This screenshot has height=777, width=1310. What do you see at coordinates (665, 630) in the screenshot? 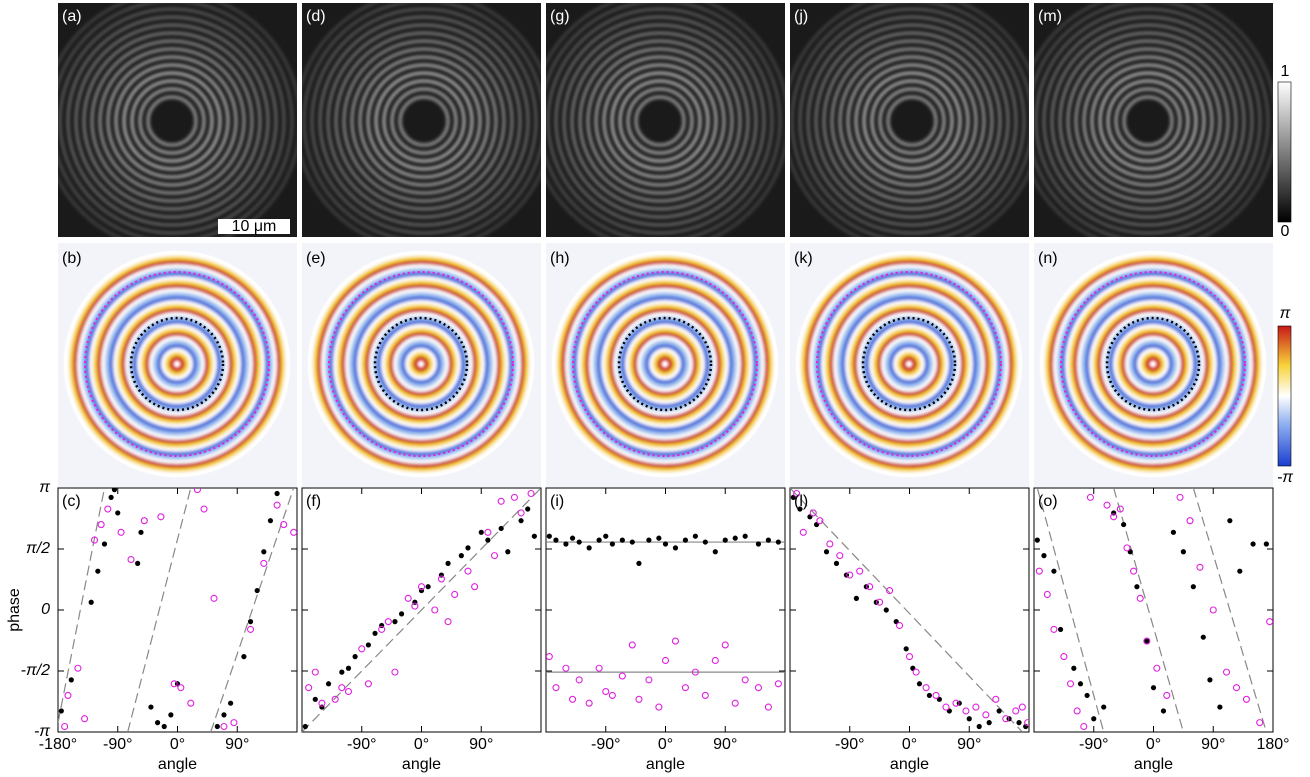
I see `plot-panel: -90° 0° 90° (i) angle` at bounding box center [665, 630].